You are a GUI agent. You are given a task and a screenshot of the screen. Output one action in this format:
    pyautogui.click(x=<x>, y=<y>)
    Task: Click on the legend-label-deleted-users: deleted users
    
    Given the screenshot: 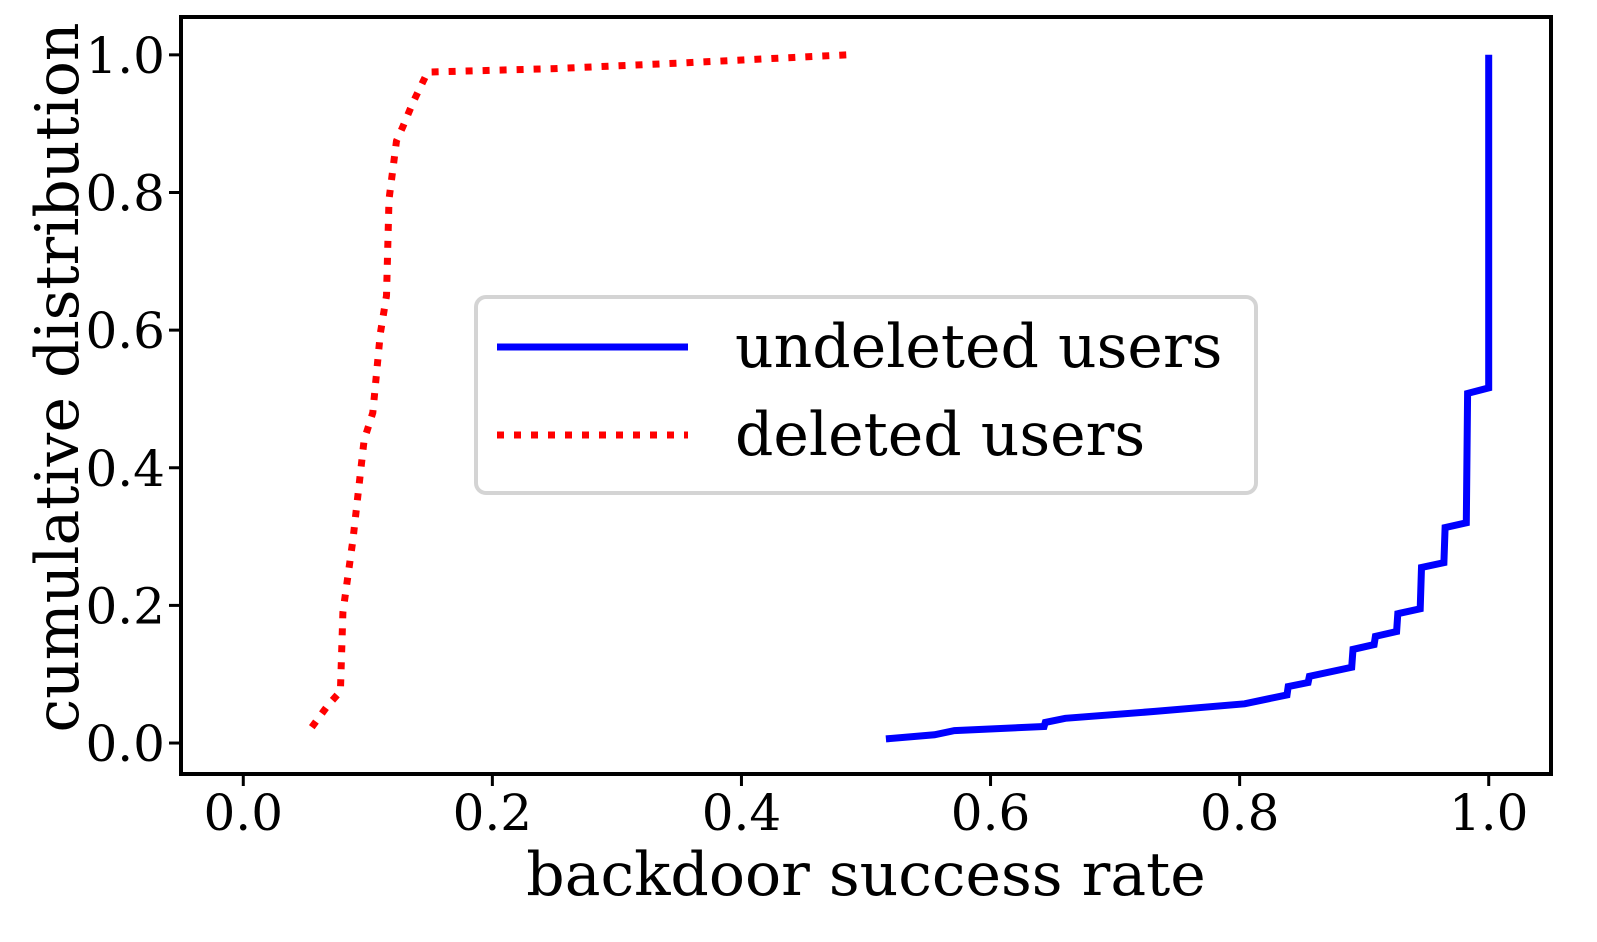 What is the action you would take?
    pyautogui.click(x=940, y=435)
    